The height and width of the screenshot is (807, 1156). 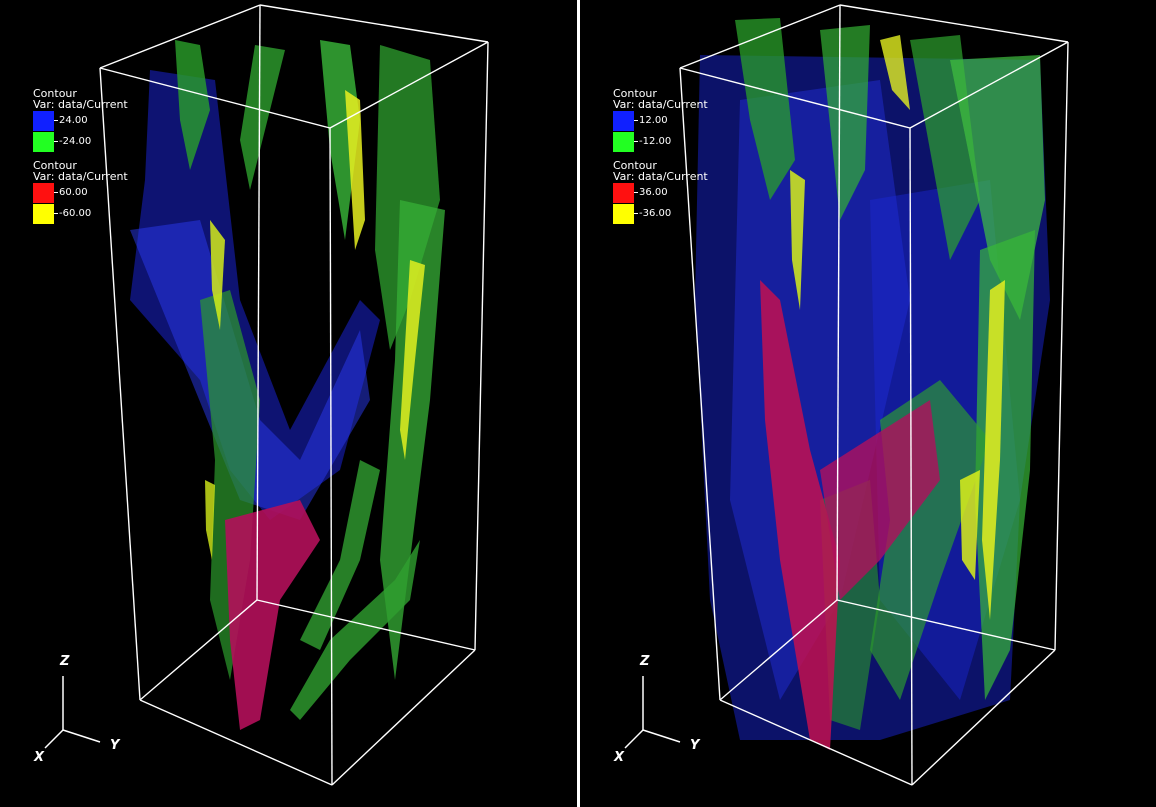 I want to click on legend-group-red-yellow: Contour Var: data/Current 60.00 -60.00, so click(x=80, y=192).